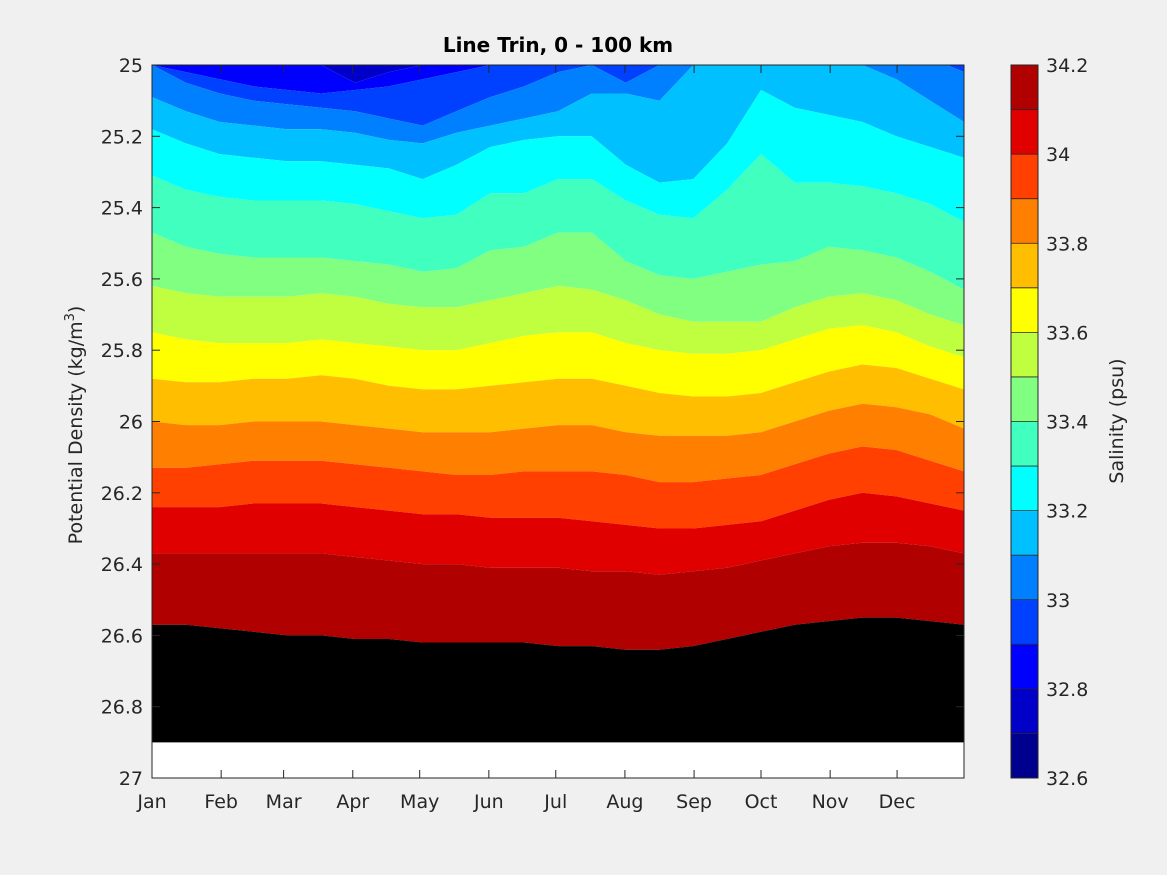 This screenshot has width=1167, height=875. Describe the element at coordinates (1067, 690) in the screenshot. I see `colorbar-tick-label: 32.8` at that location.